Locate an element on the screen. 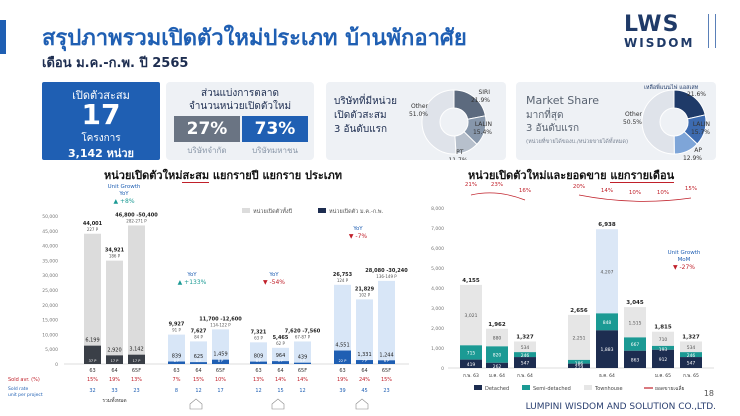 The height and width of the screenshot is (416, 740). bar-ytd-label: 625 is located at coordinates (199, 357).